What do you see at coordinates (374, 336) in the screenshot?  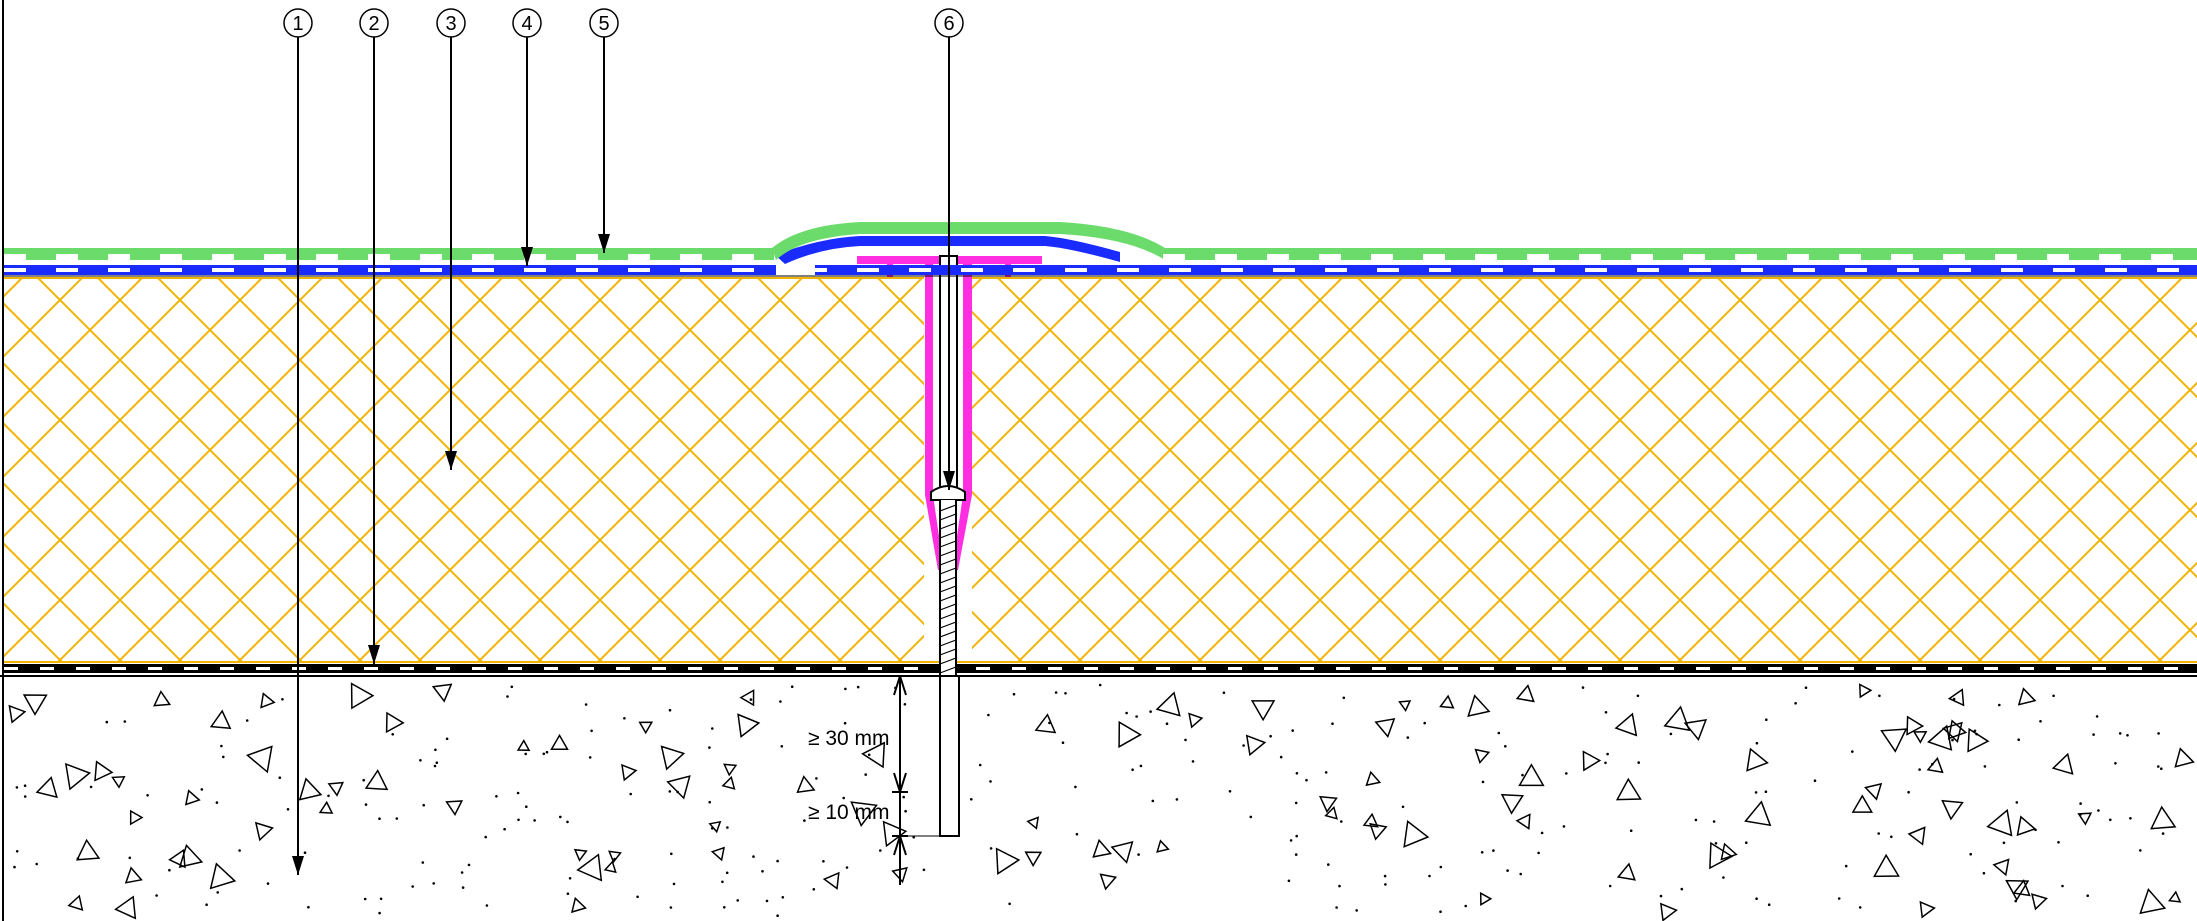 I see `callout-2: 2` at bounding box center [374, 336].